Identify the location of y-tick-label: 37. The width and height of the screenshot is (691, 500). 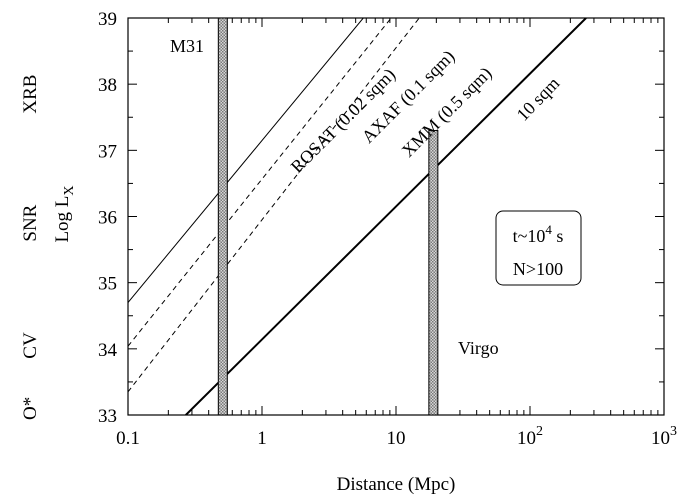
(107, 151).